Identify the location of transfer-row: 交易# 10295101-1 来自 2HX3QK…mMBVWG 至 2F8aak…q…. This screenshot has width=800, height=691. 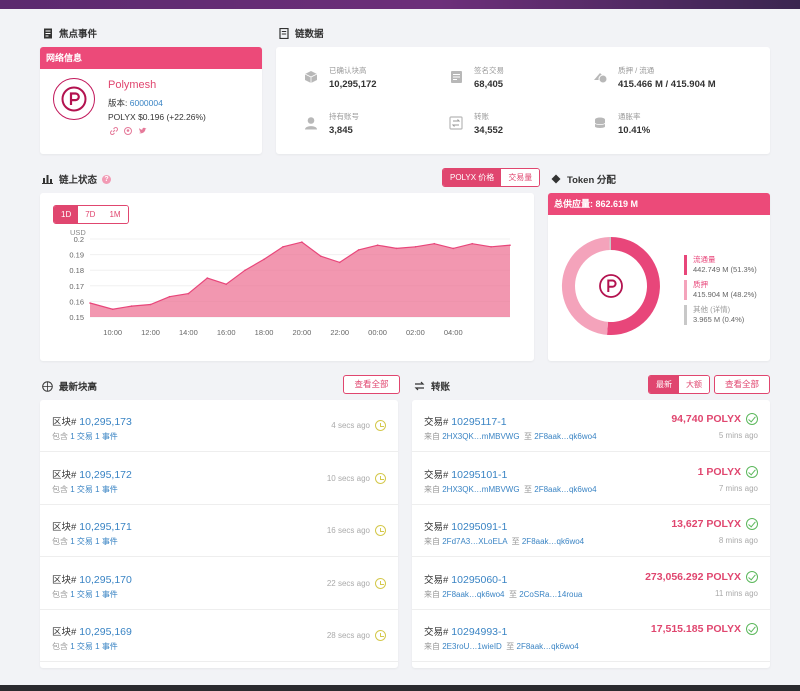
(591, 479).